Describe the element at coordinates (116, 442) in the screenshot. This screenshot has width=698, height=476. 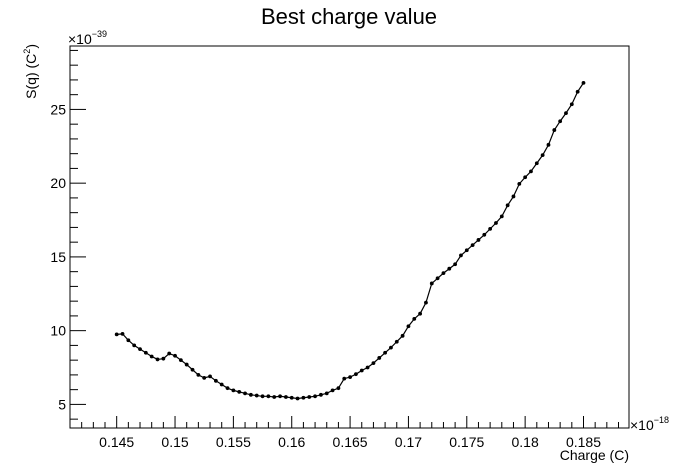
I see `x-tick-label: 0.145` at that location.